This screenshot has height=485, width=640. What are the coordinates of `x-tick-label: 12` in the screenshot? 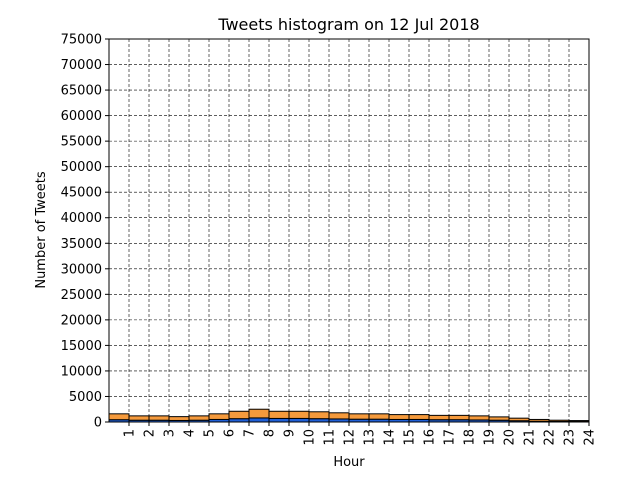 It's located at (350, 437).